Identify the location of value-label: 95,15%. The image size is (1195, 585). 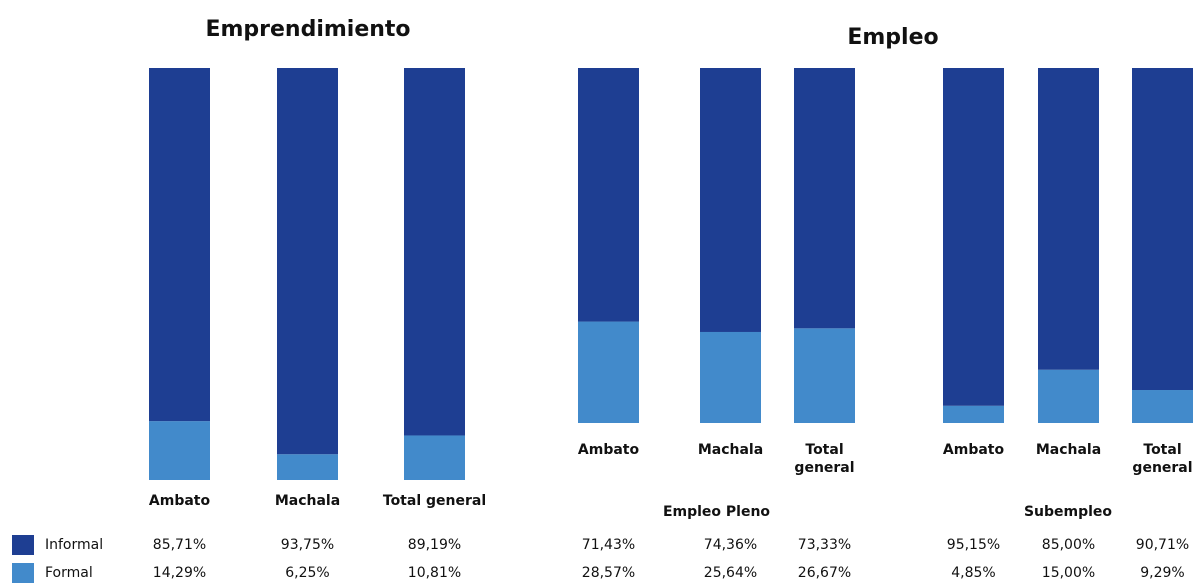
(973, 545).